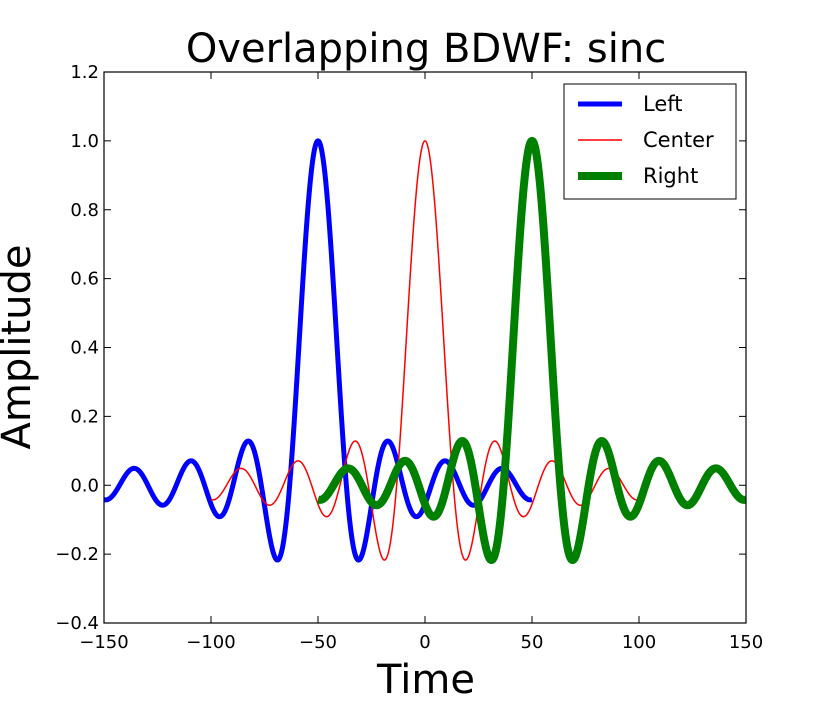  I want to click on legend-label-left: Left, so click(663, 104).